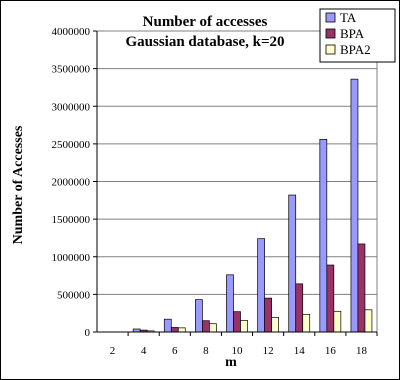 Image resolution: width=400 pixels, height=380 pixels. What do you see at coordinates (352, 33) in the screenshot?
I see `legend-label-bpa: BPA` at bounding box center [352, 33].